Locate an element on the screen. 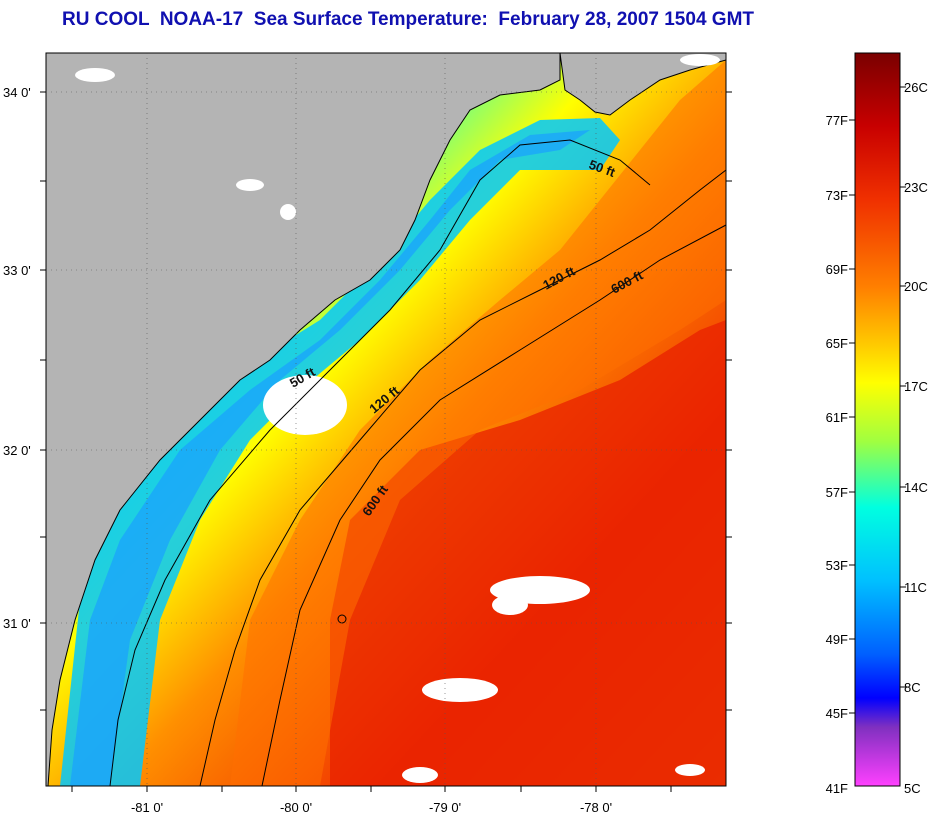  lon-label-81: -81 0' is located at coordinates (147, 807).